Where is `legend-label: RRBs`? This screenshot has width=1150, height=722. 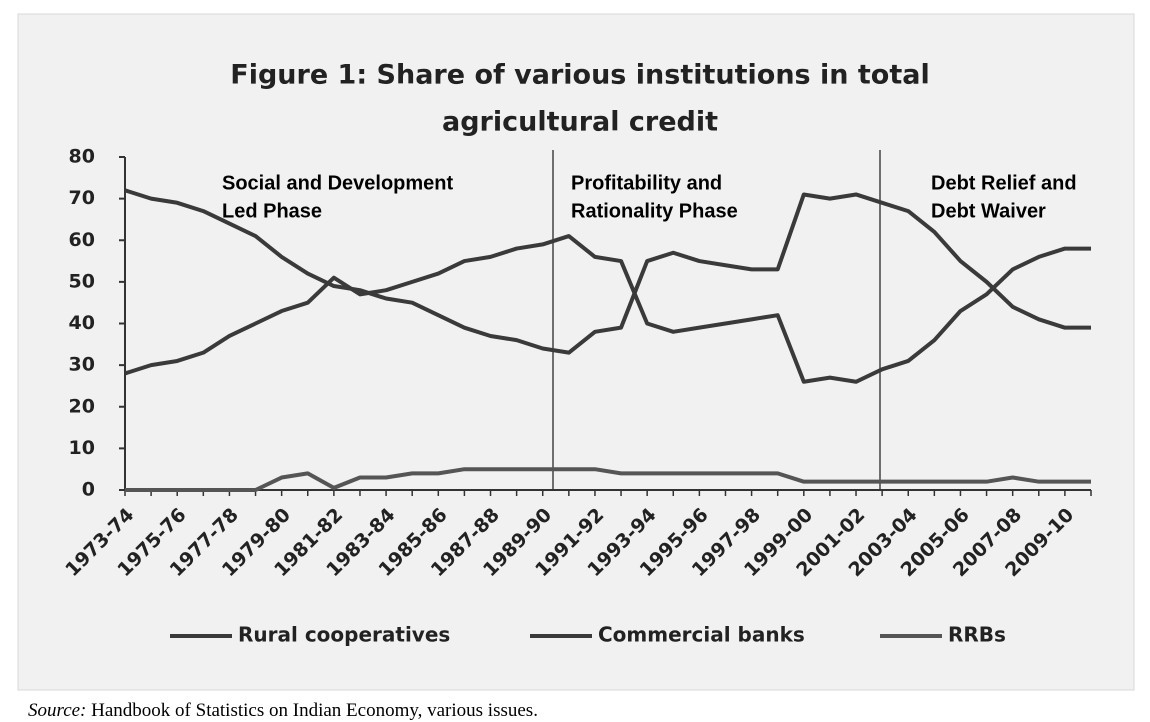 legend-label: RRBs is located at coordinates (977, 635).